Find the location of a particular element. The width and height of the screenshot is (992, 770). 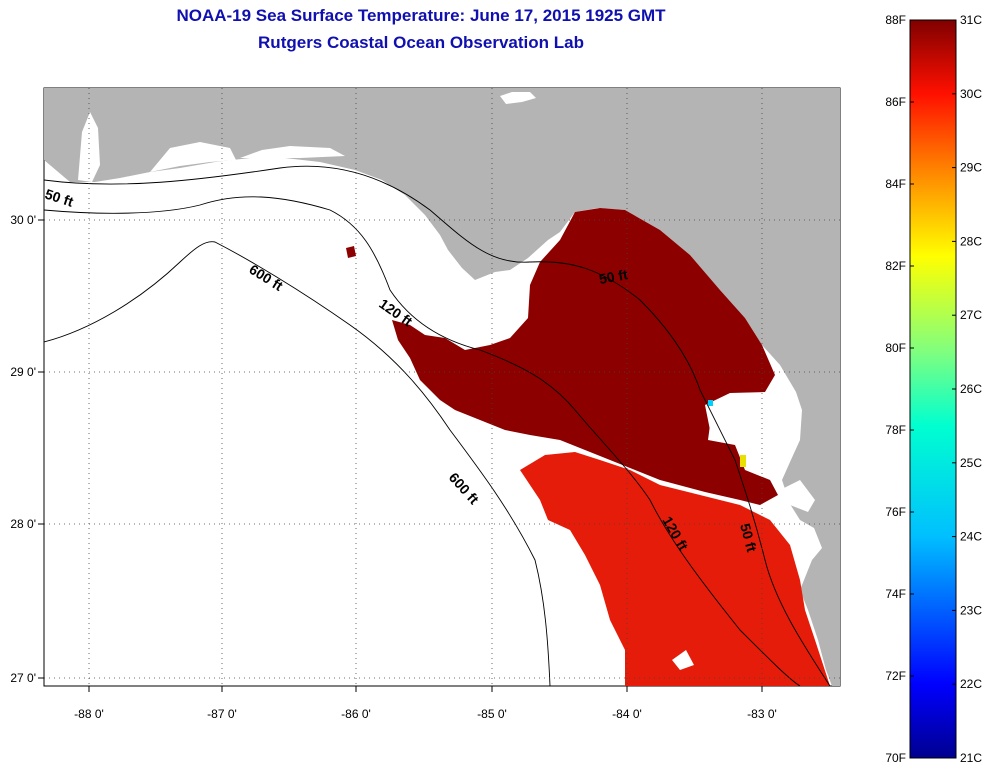

colorbar-f-label: 82F is located at coordinates (895, 266).